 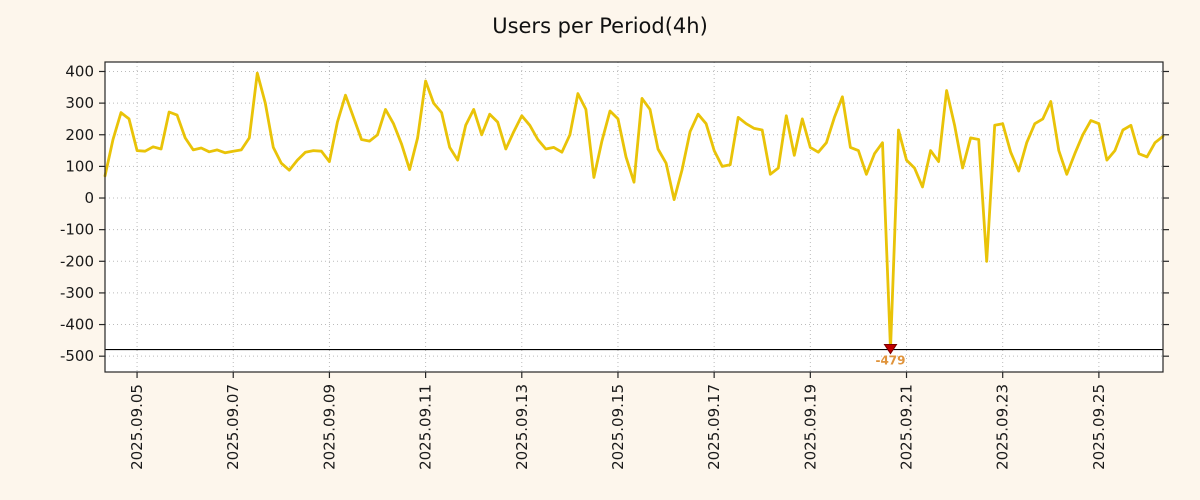 I want to click on x-tick-label: 2025.09.17, so click(x=714, y=427).